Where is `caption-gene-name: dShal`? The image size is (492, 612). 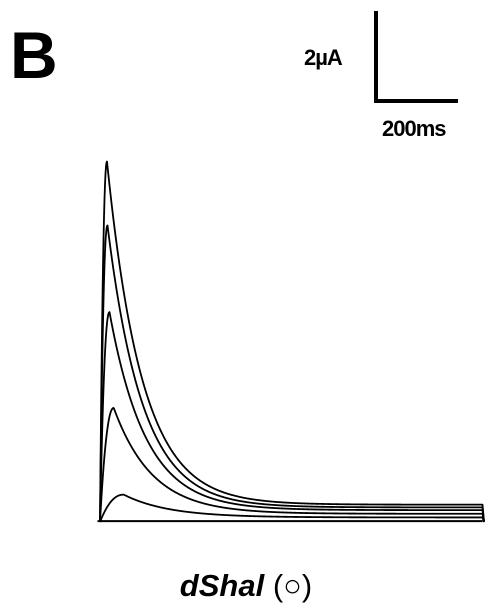 caption-gene-name: dShal is located at coordinates (222, 585).